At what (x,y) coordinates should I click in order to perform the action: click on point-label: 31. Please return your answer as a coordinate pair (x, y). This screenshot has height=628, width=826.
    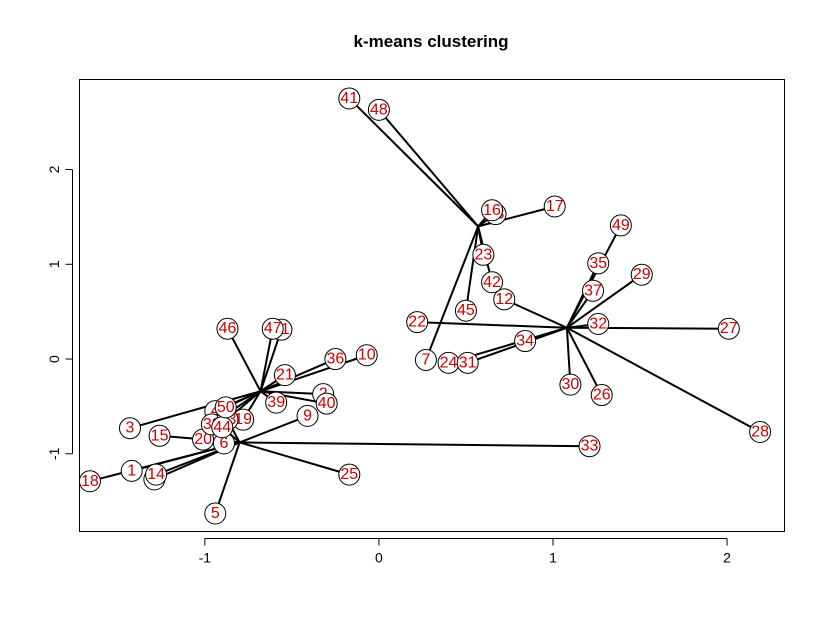
    Looking at the image, I should click on (468, 362).